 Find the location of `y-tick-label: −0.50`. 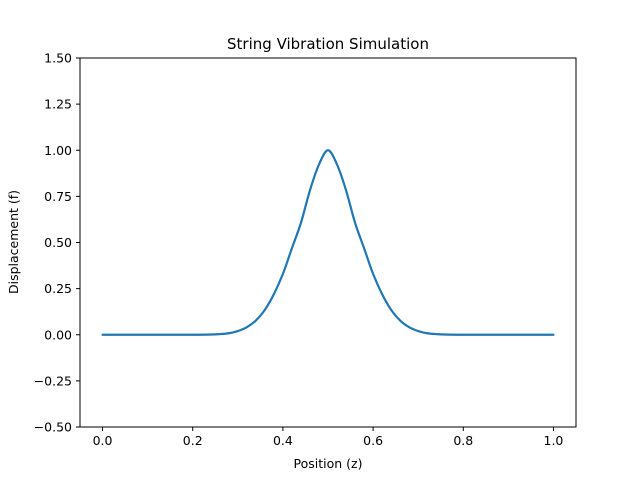

y-tick-label: −0.50 is located at coordinates (53, 427).